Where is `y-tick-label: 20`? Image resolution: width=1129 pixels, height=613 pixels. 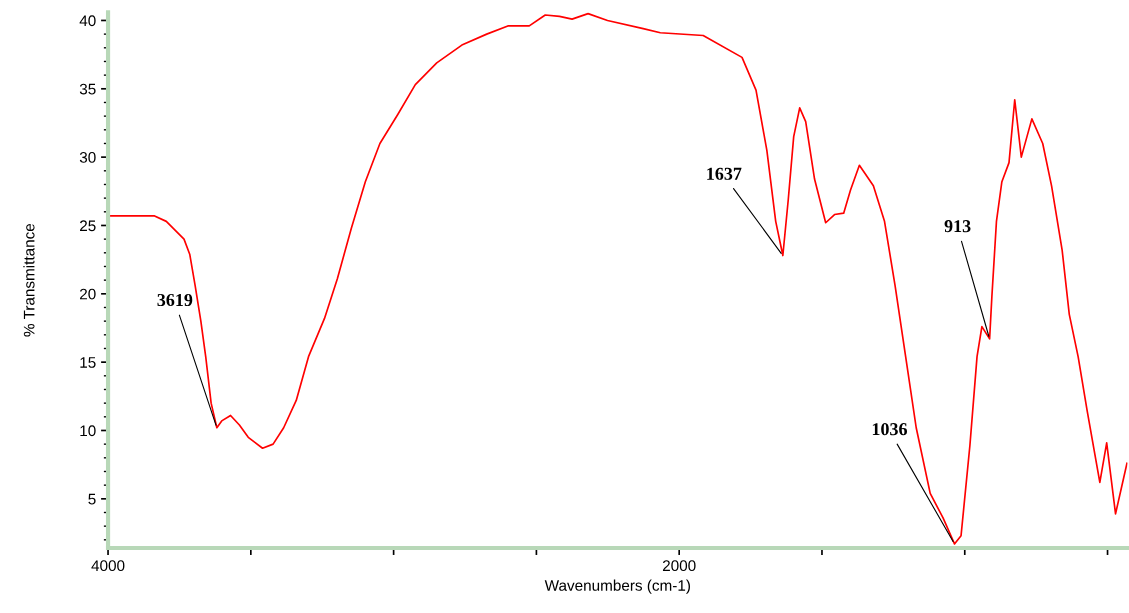
y-tick-label: 20 is located at coordinates (88, 294).